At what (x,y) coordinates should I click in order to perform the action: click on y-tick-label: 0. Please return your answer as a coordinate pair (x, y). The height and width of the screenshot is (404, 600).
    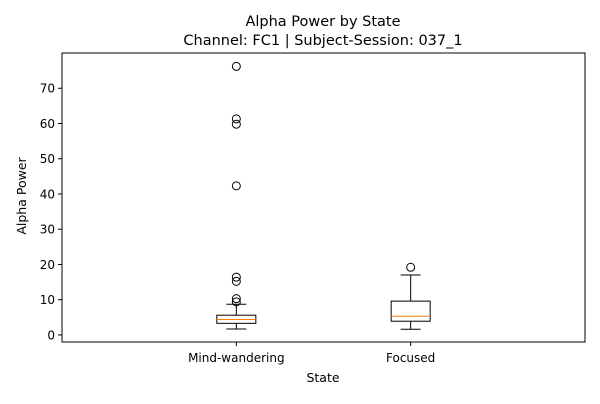
    Looking at the image, I should click on (51, 335).